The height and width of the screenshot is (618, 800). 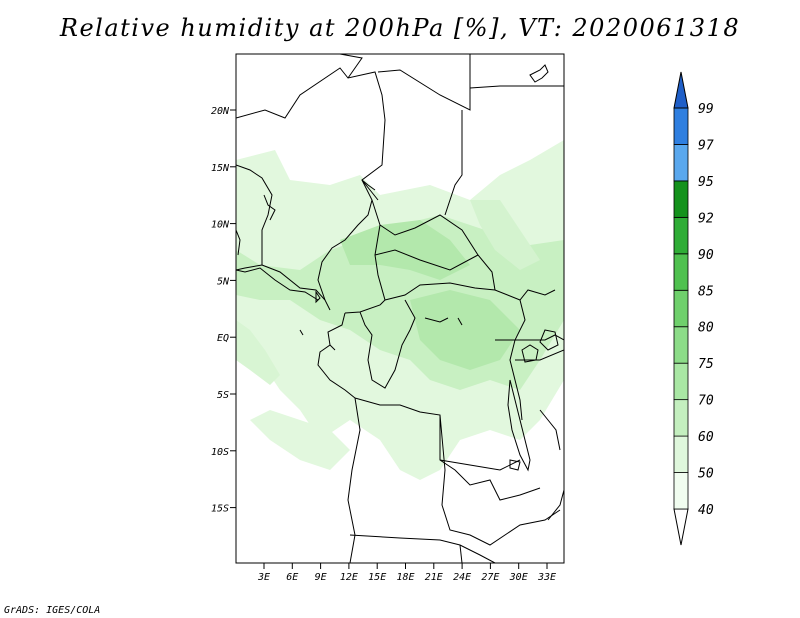 What do you see at coordinates (706, 437) in the screenshot?
I see `colorbar-label: 60` at bounding box center [706, 437].